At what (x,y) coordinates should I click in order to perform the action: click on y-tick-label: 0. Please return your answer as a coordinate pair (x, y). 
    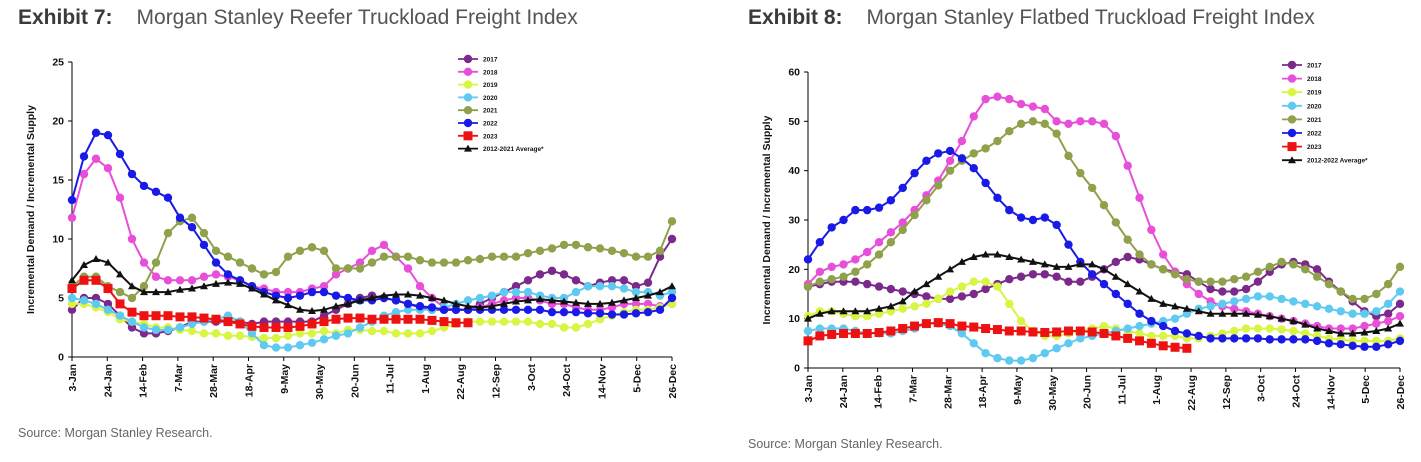
    Looking at the image, I should click on (61, 358).